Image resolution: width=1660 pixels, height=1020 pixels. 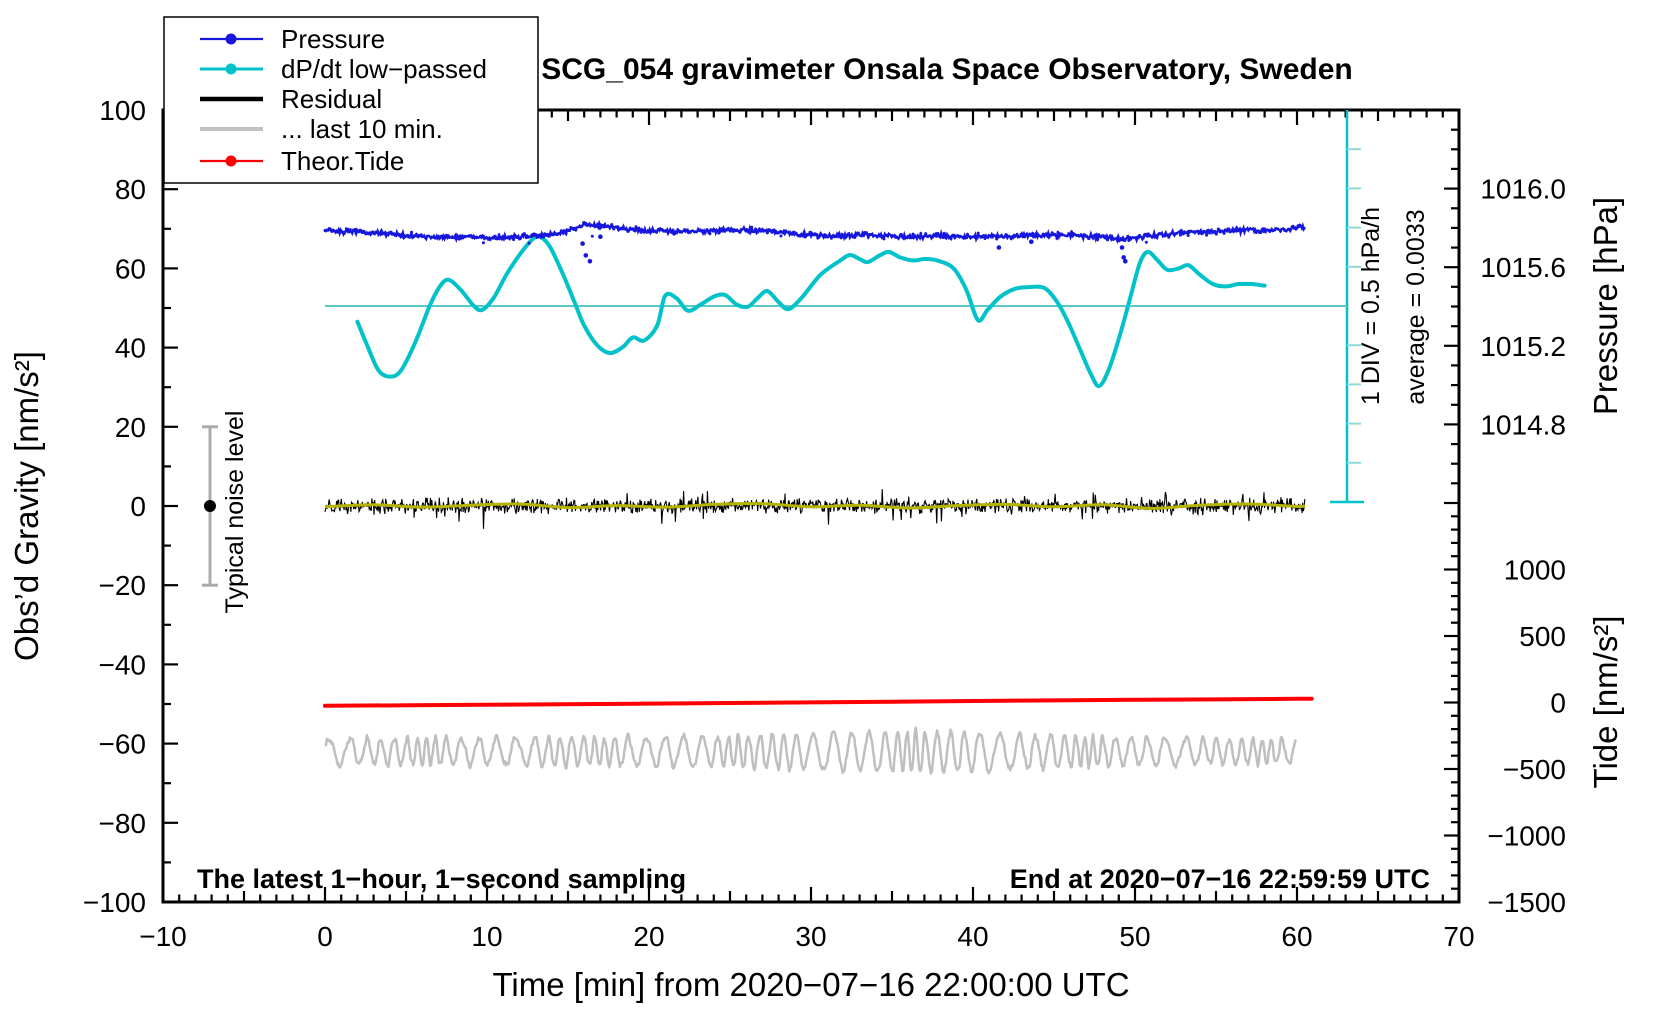 What do you see at coordinates (130, 427) in the screenshot?
I see `gravity-tick-label: 20` at bounding box center [130, 427].